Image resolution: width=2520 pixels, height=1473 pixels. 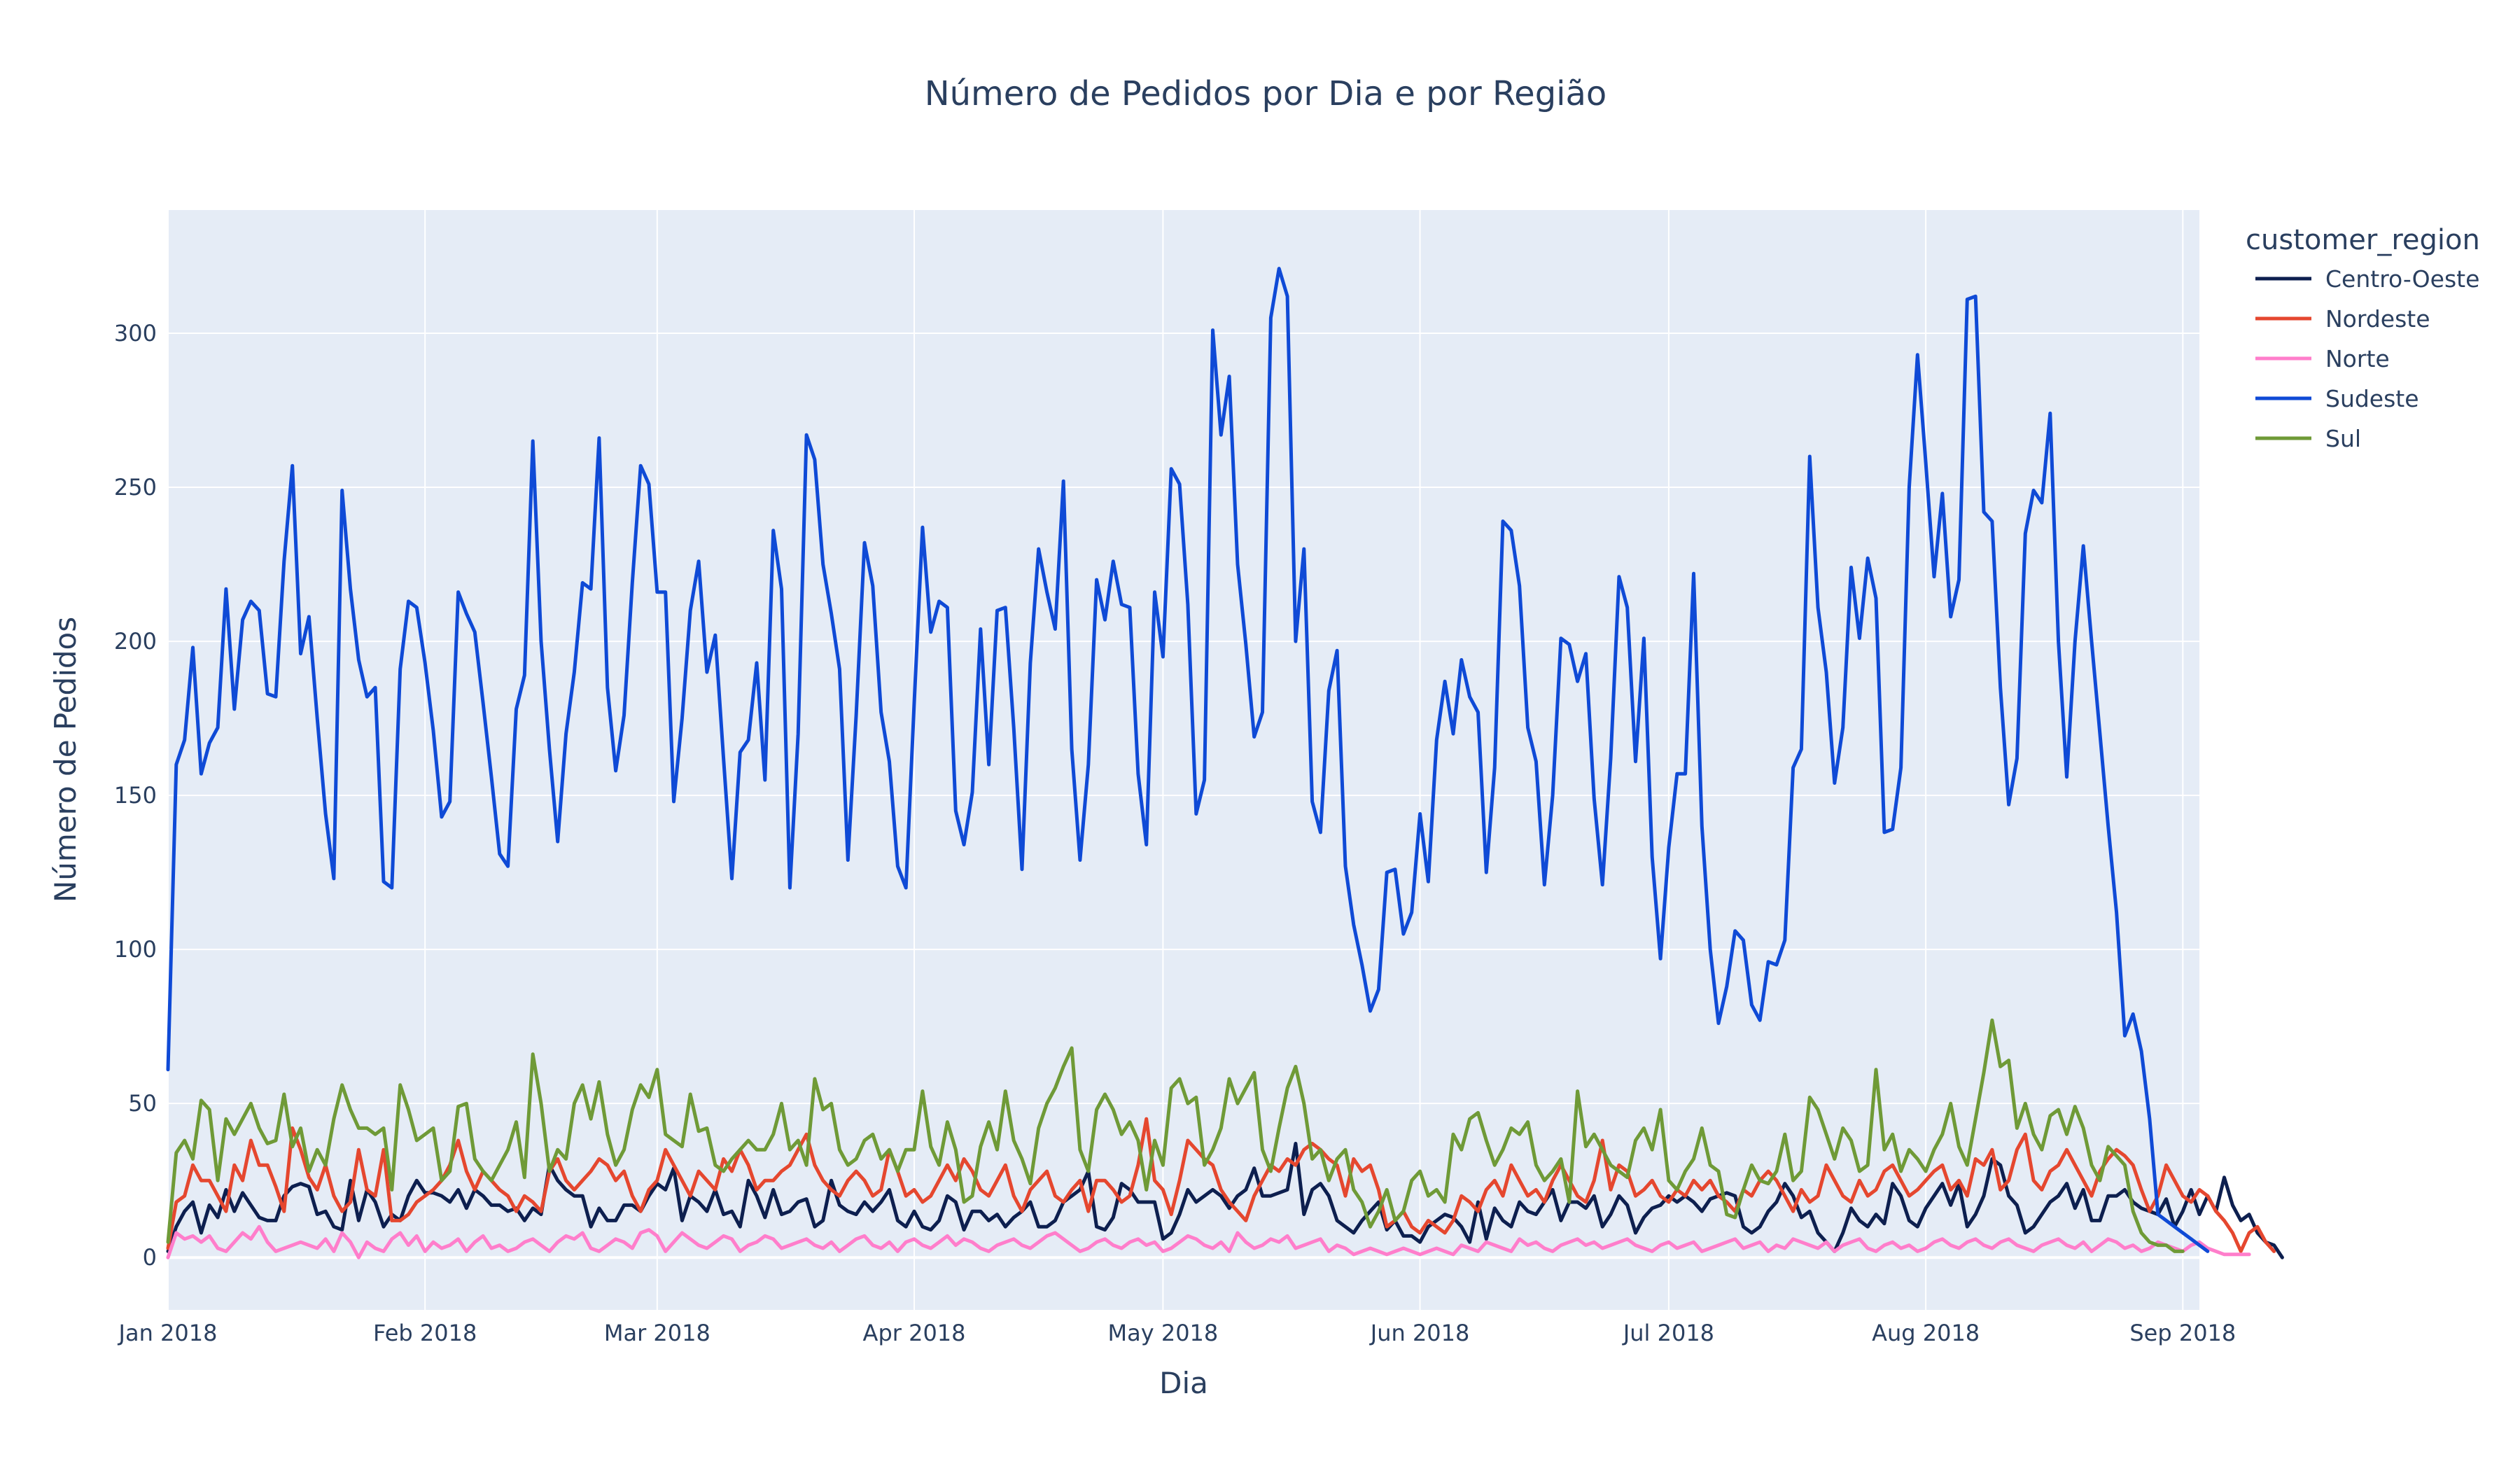 I want to click on y-axis-title: Número de Pedidos, so click(x=65, y=759).